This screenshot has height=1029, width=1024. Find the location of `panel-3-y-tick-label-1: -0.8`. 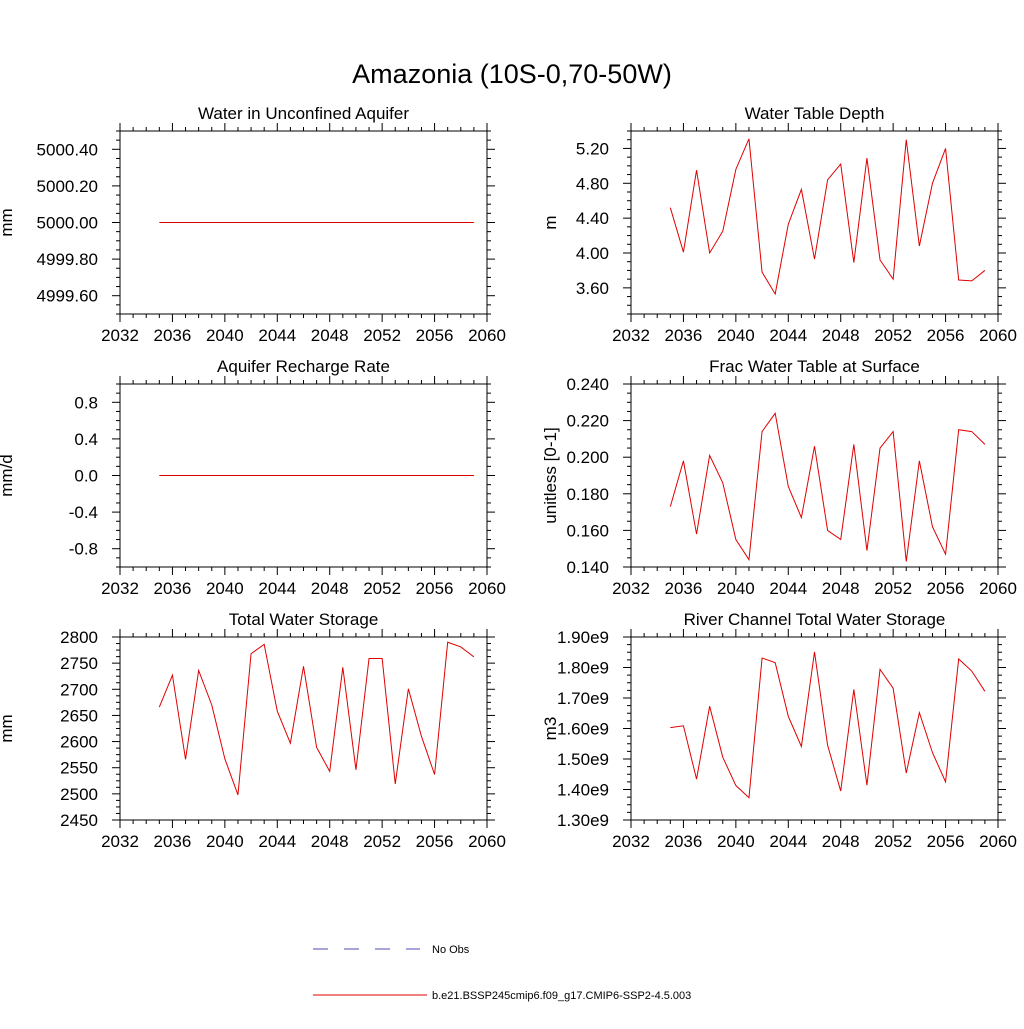

panel-3-y-tick-label-1: -0.8 is located at coordinates (83, 549).